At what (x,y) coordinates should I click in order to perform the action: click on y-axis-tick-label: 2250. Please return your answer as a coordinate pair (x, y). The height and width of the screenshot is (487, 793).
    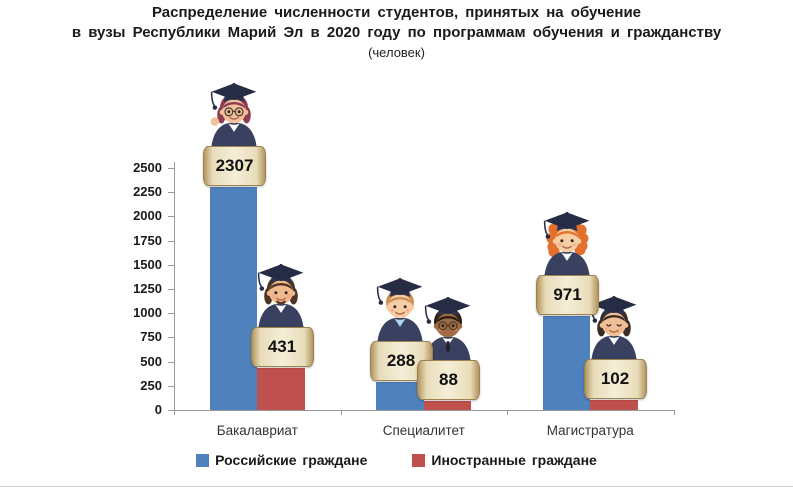
    Looking at the image, I should click on (147, 192).